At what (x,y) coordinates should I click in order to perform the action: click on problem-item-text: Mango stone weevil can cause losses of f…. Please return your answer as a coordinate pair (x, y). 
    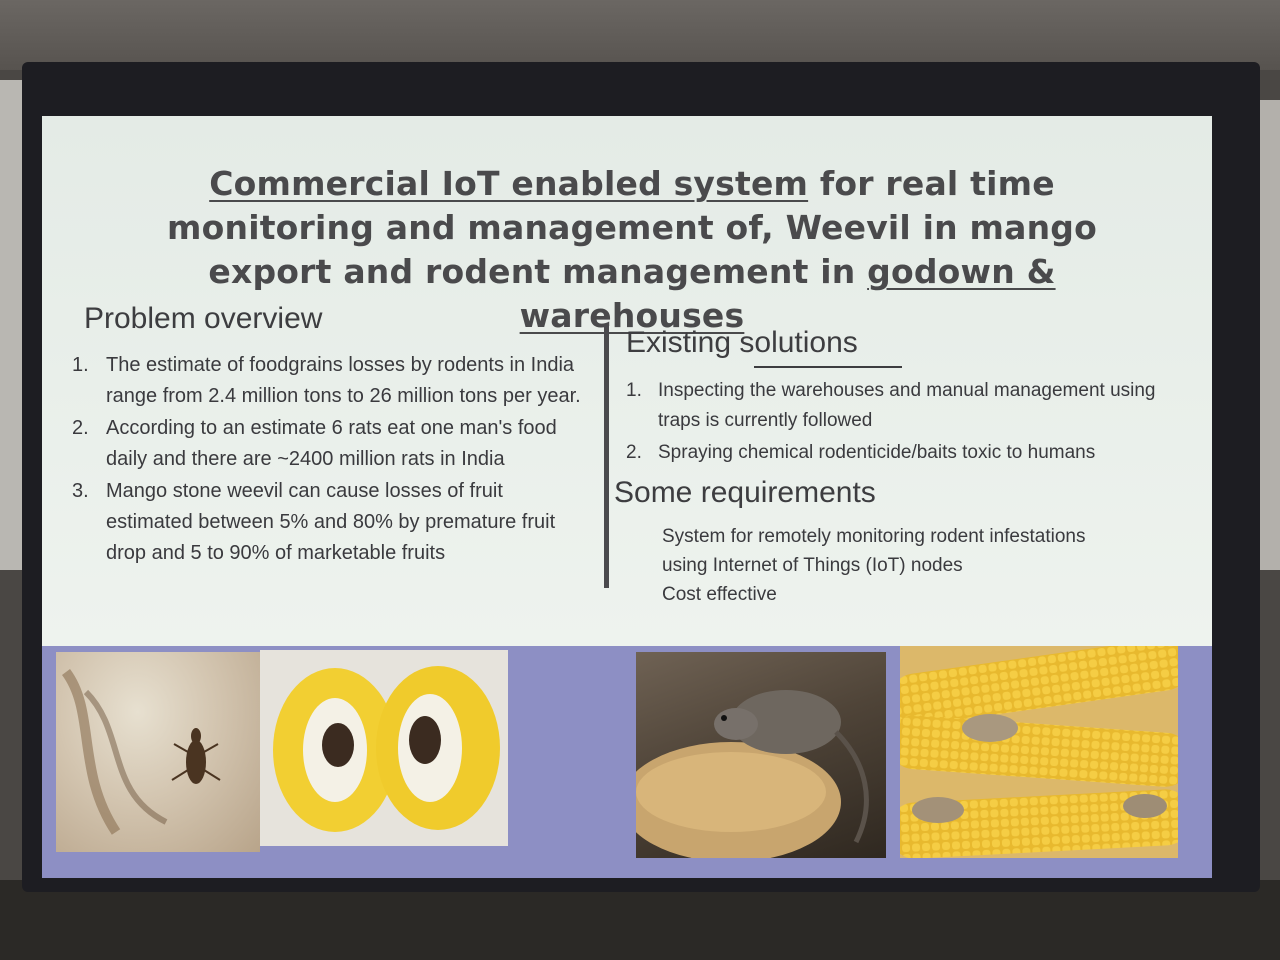
    Looking at the image, I should click on (331, 522).